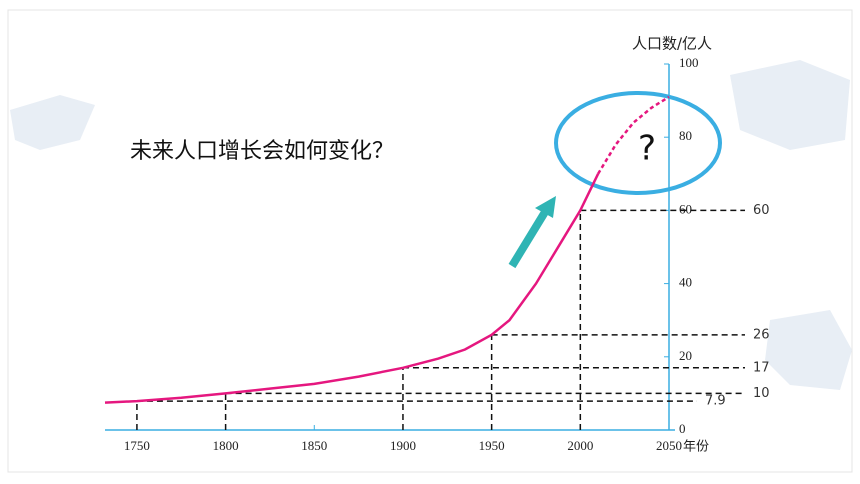 The height and width of the screenshot is (484, 860). Describe the element at coordinates (647, 149) in the screenshot. I see `callout-text: ?` at that location.